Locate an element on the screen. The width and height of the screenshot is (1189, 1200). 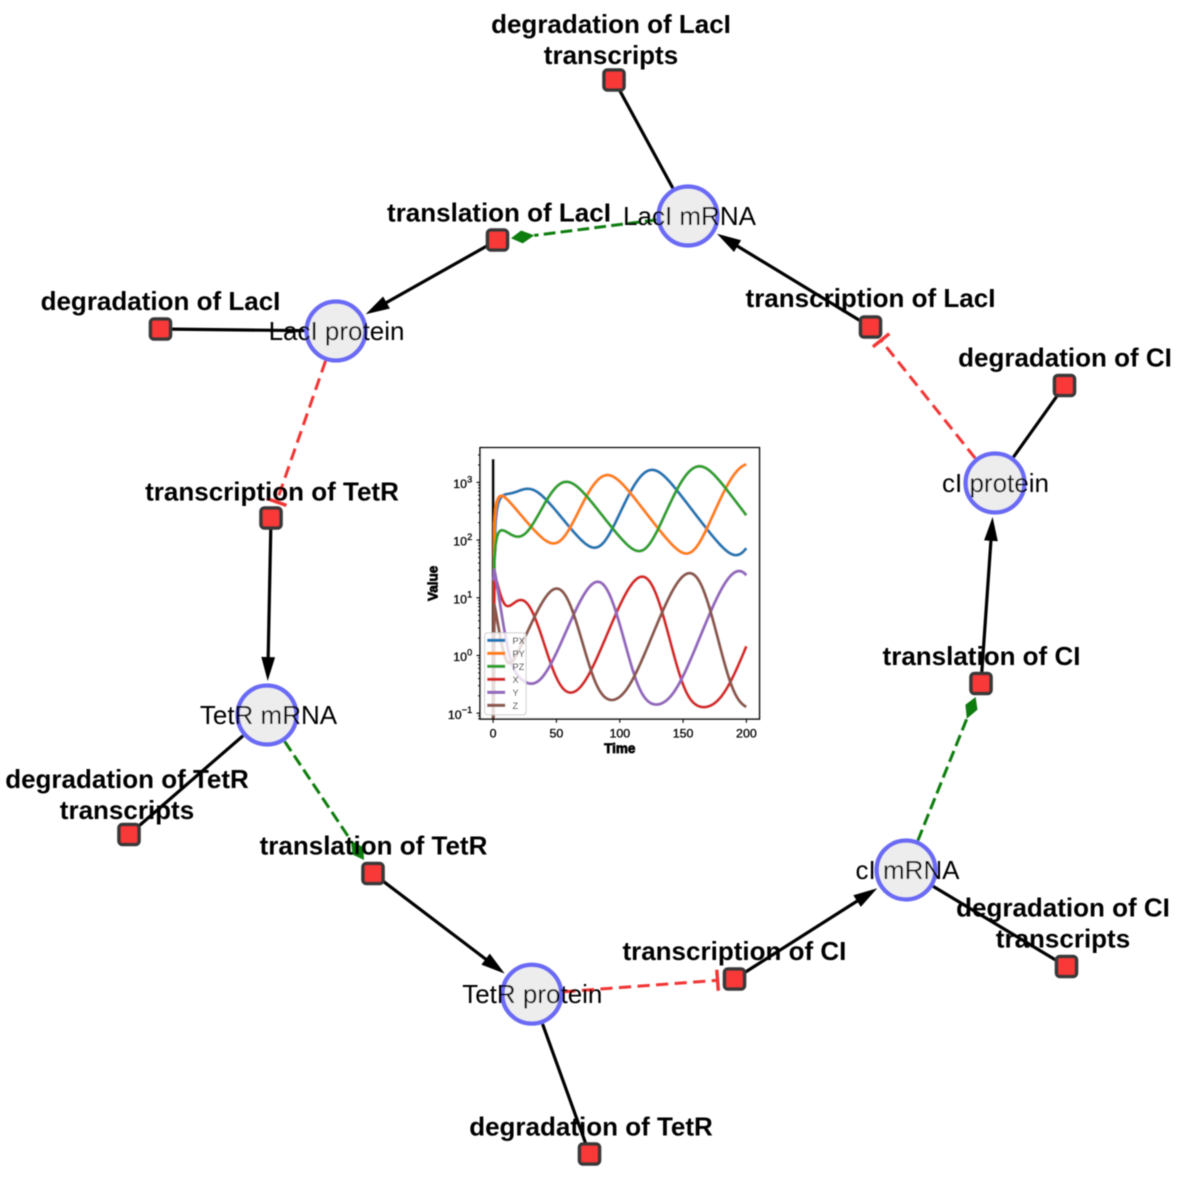
svg-text: translation of LacI is located at coordinates (499, 213).